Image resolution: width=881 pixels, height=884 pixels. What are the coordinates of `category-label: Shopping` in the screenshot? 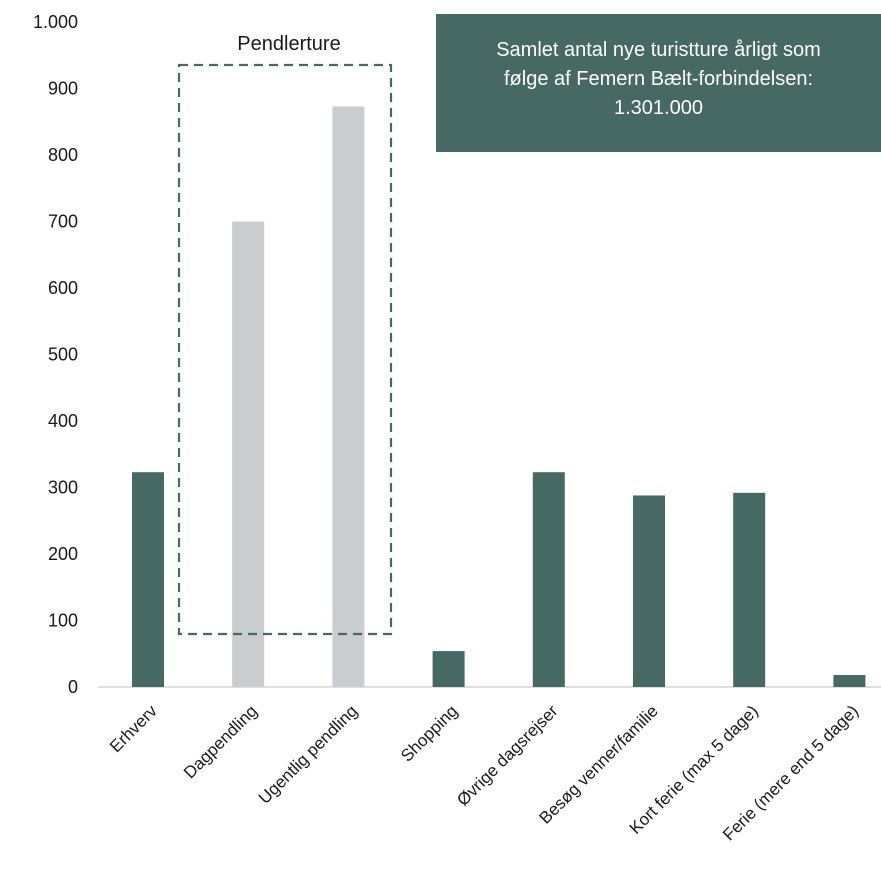 It's located at (429, 733).